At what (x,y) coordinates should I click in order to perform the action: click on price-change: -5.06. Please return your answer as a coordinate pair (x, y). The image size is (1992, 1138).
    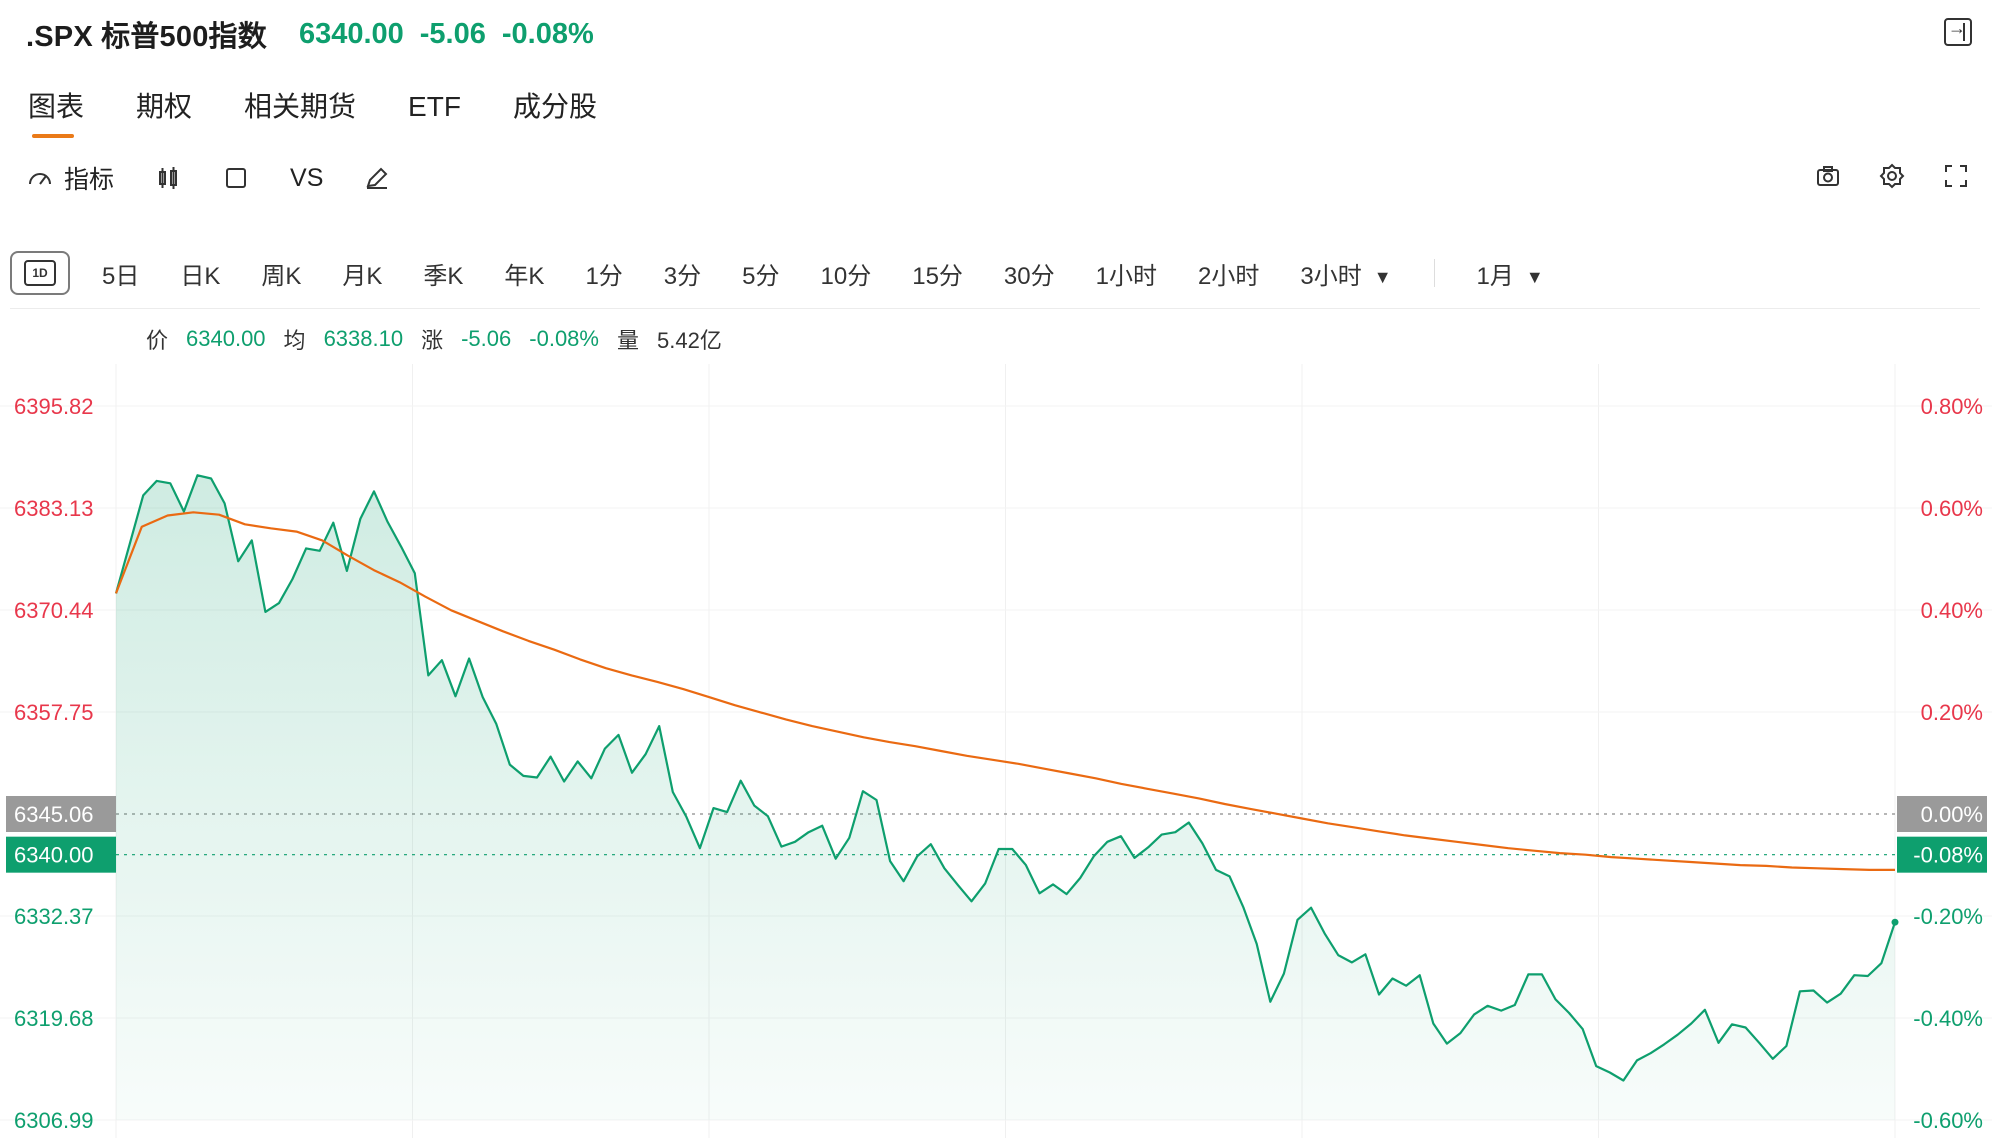
    Looking at the image, I should click on (452, 33).